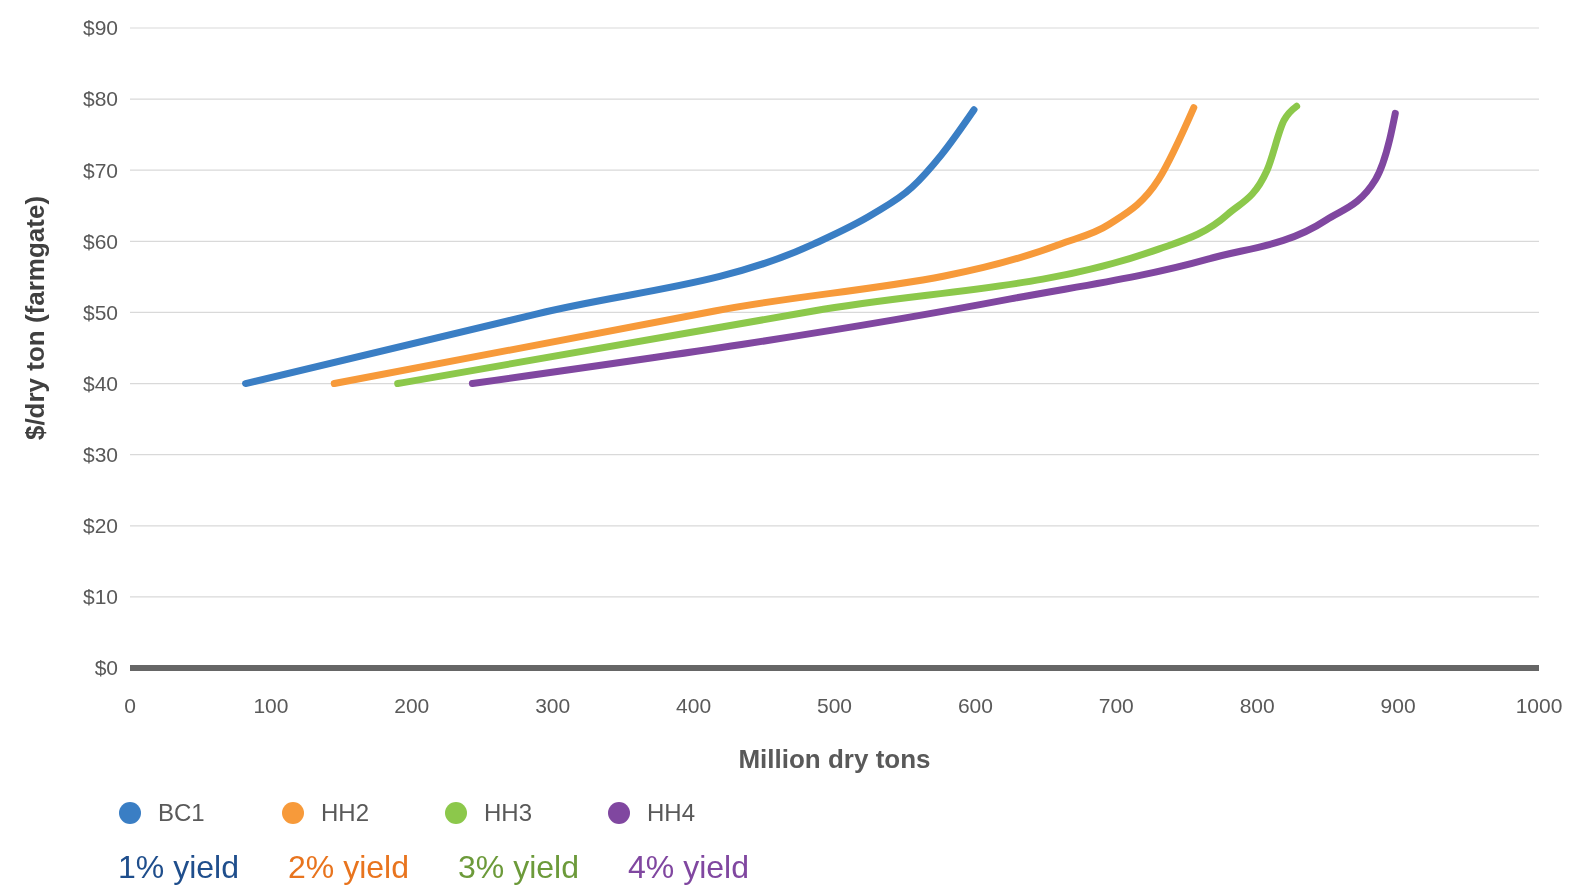 The width and height of the screenshot is (1592, 893). I want to click on x-tick-label: 900, so click(1398, 705).